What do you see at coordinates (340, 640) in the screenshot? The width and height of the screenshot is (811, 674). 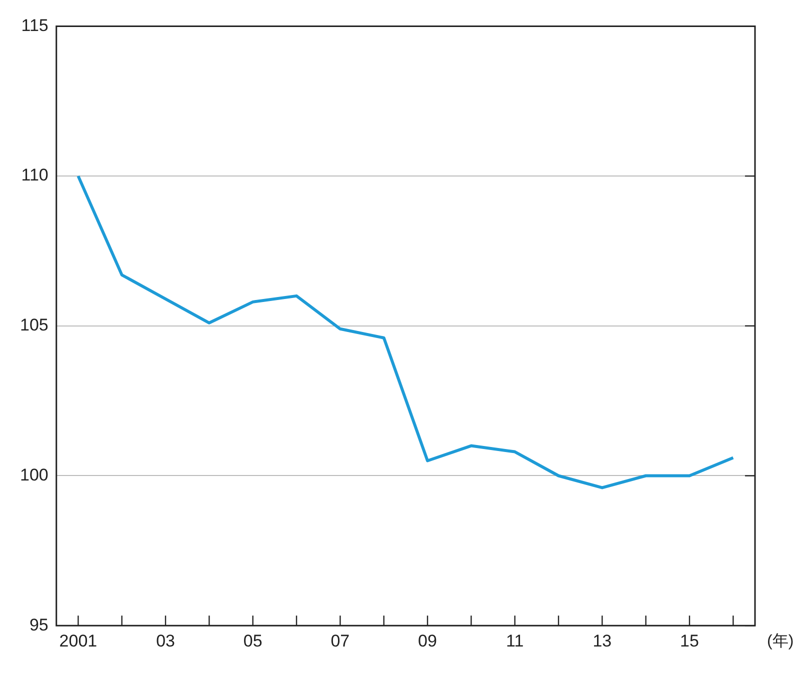 I see `x-tick-label: 07` at bounding box center [340, 640].